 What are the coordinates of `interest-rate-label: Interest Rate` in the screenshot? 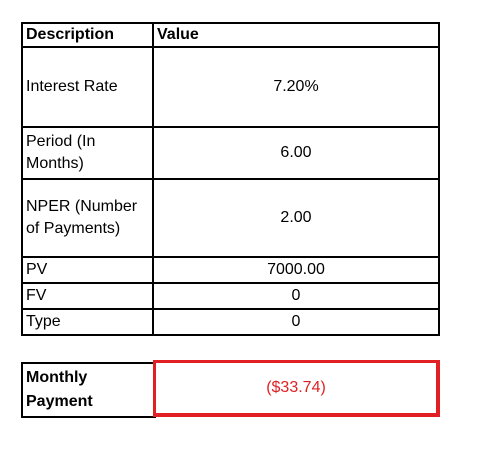 It's located at (87, 87).